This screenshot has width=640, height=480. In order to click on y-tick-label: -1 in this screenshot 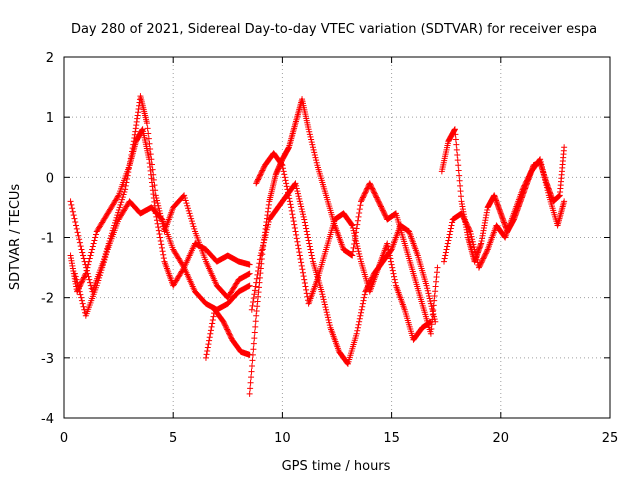, I will do `click(47, 239)`.